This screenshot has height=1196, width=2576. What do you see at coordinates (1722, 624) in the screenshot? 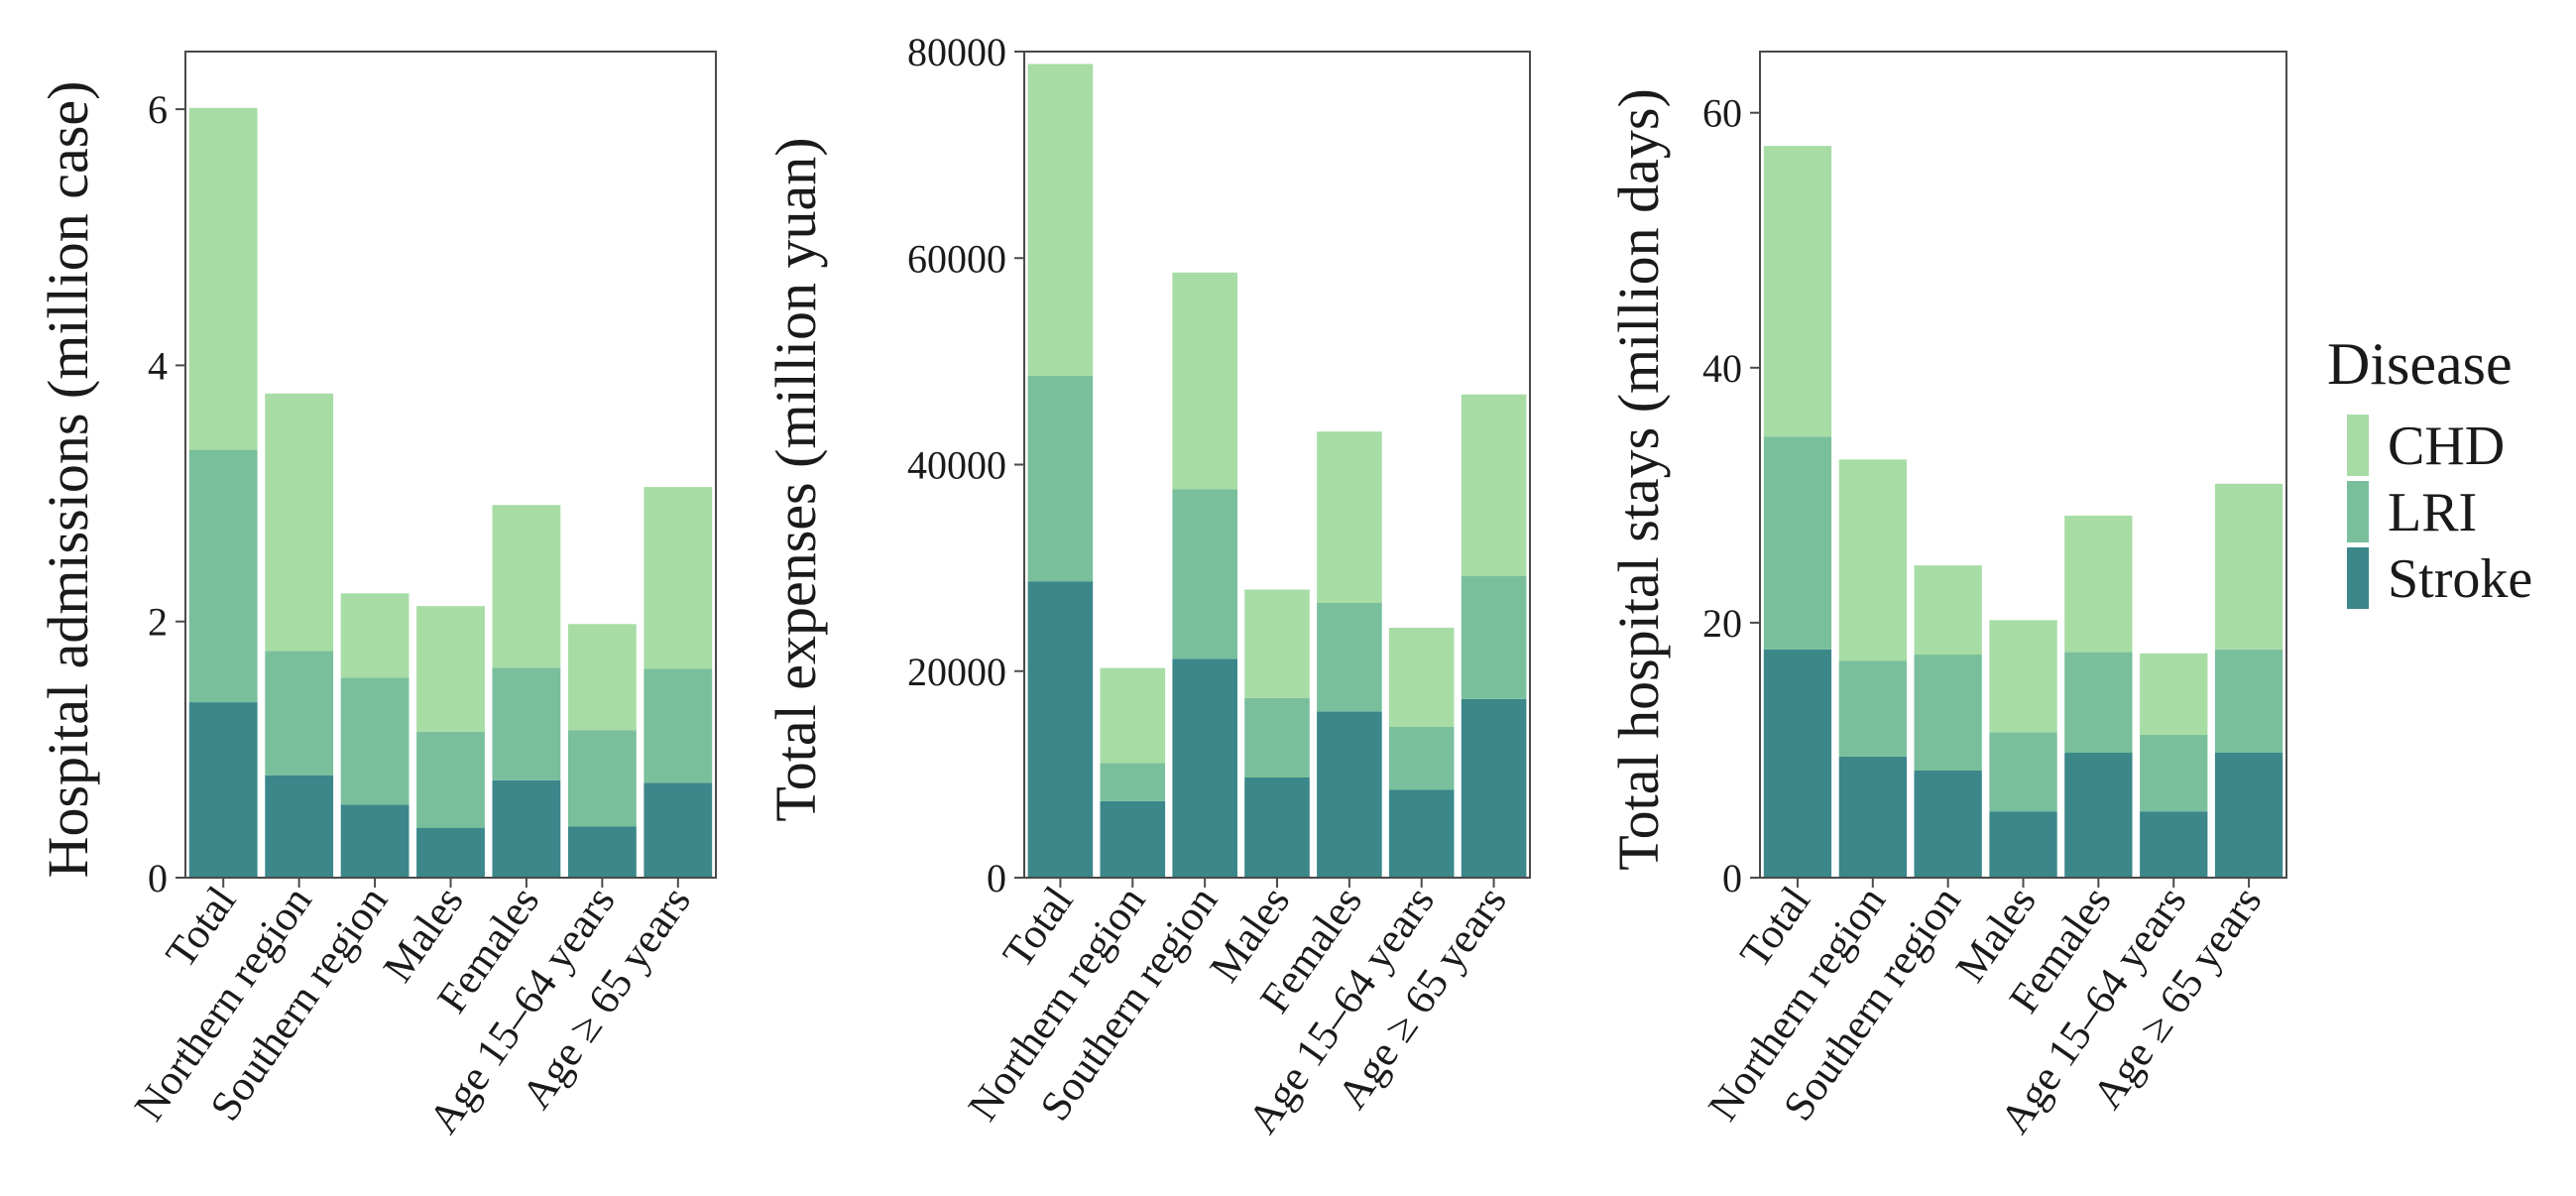
I see `y-tick-label: 20` at bounding box center [1722, 624].